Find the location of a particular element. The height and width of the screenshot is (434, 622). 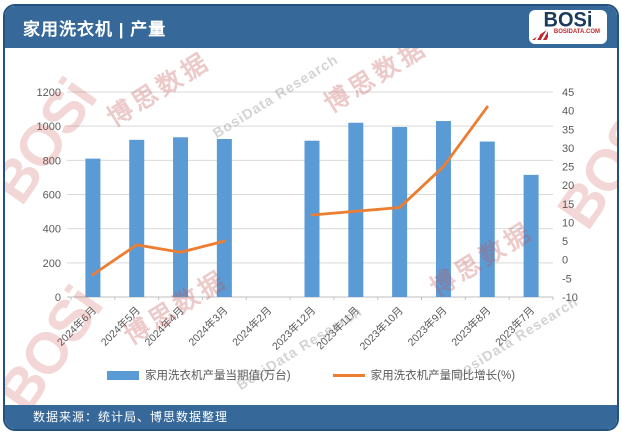

bar-2023年10月 is located at coordinates (400, 212).